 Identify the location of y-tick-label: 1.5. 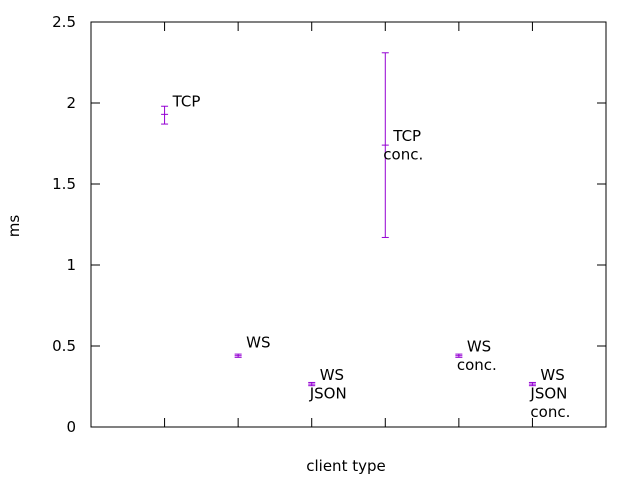
(64, 184).